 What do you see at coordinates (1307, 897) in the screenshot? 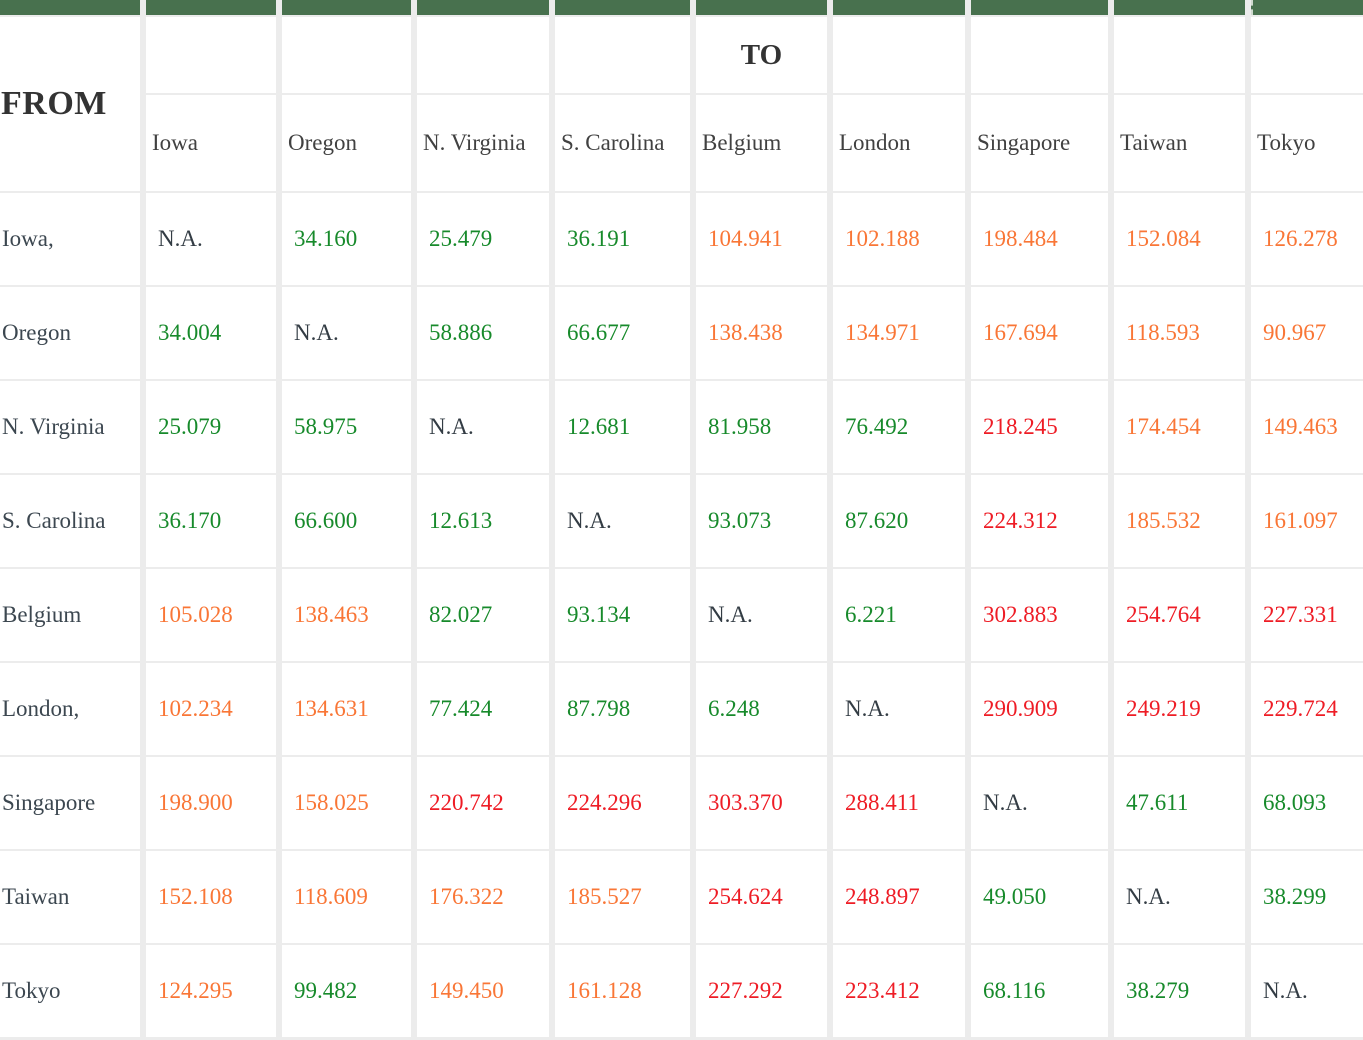
I see `latency-cell: 38.299` at bounding box center [1307, 897].